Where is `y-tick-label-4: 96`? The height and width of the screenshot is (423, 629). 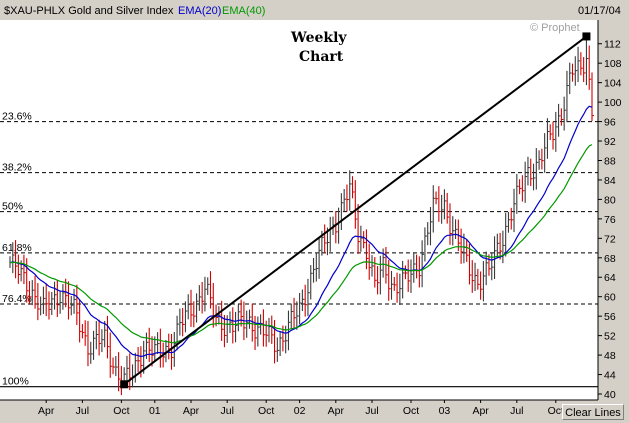
y-tick-label-4: 96 is located at coordinates (610, 123).